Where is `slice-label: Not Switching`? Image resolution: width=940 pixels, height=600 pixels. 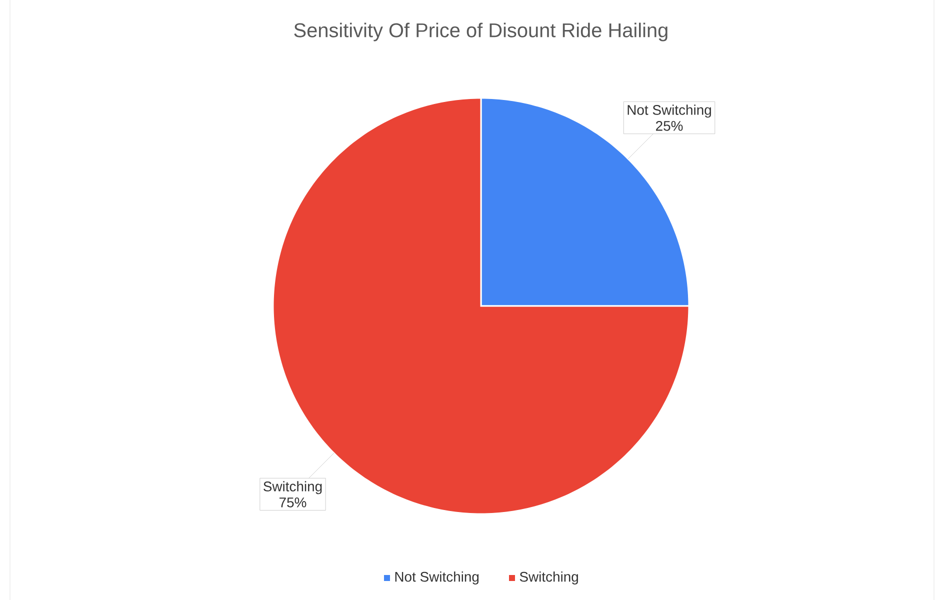 slice-label: Not Switching is located at coordinates (669, 111).